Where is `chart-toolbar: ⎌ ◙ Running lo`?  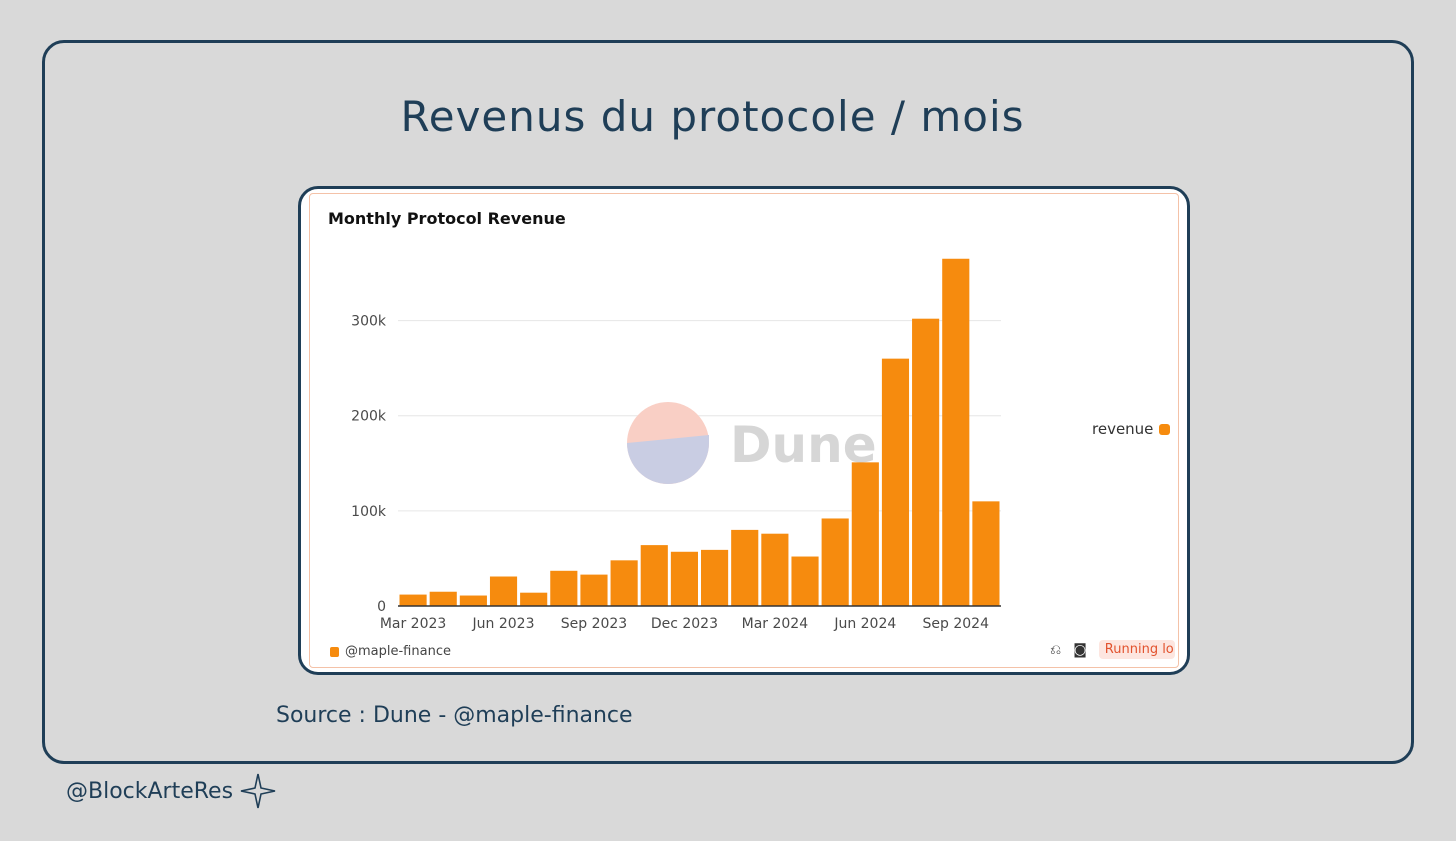
chart-toolbar: ⎌ ◙ Running lo is located at coordinates (1112, 649).